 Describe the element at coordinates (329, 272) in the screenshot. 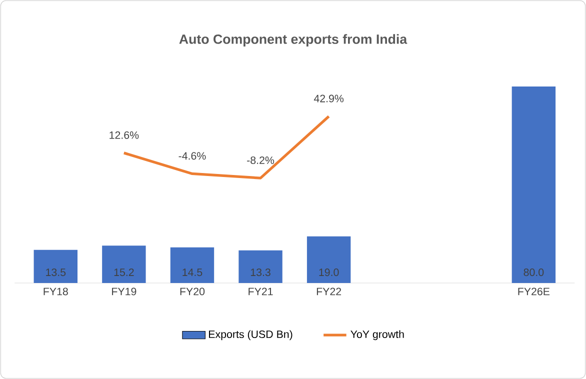

I see `data-label: 19.0` at that location.